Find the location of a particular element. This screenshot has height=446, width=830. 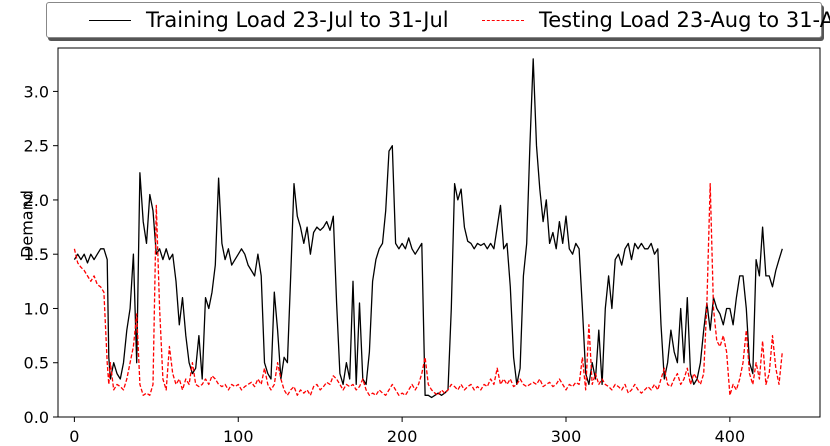

legend-swatch-training is located at coordinates (110, 20).